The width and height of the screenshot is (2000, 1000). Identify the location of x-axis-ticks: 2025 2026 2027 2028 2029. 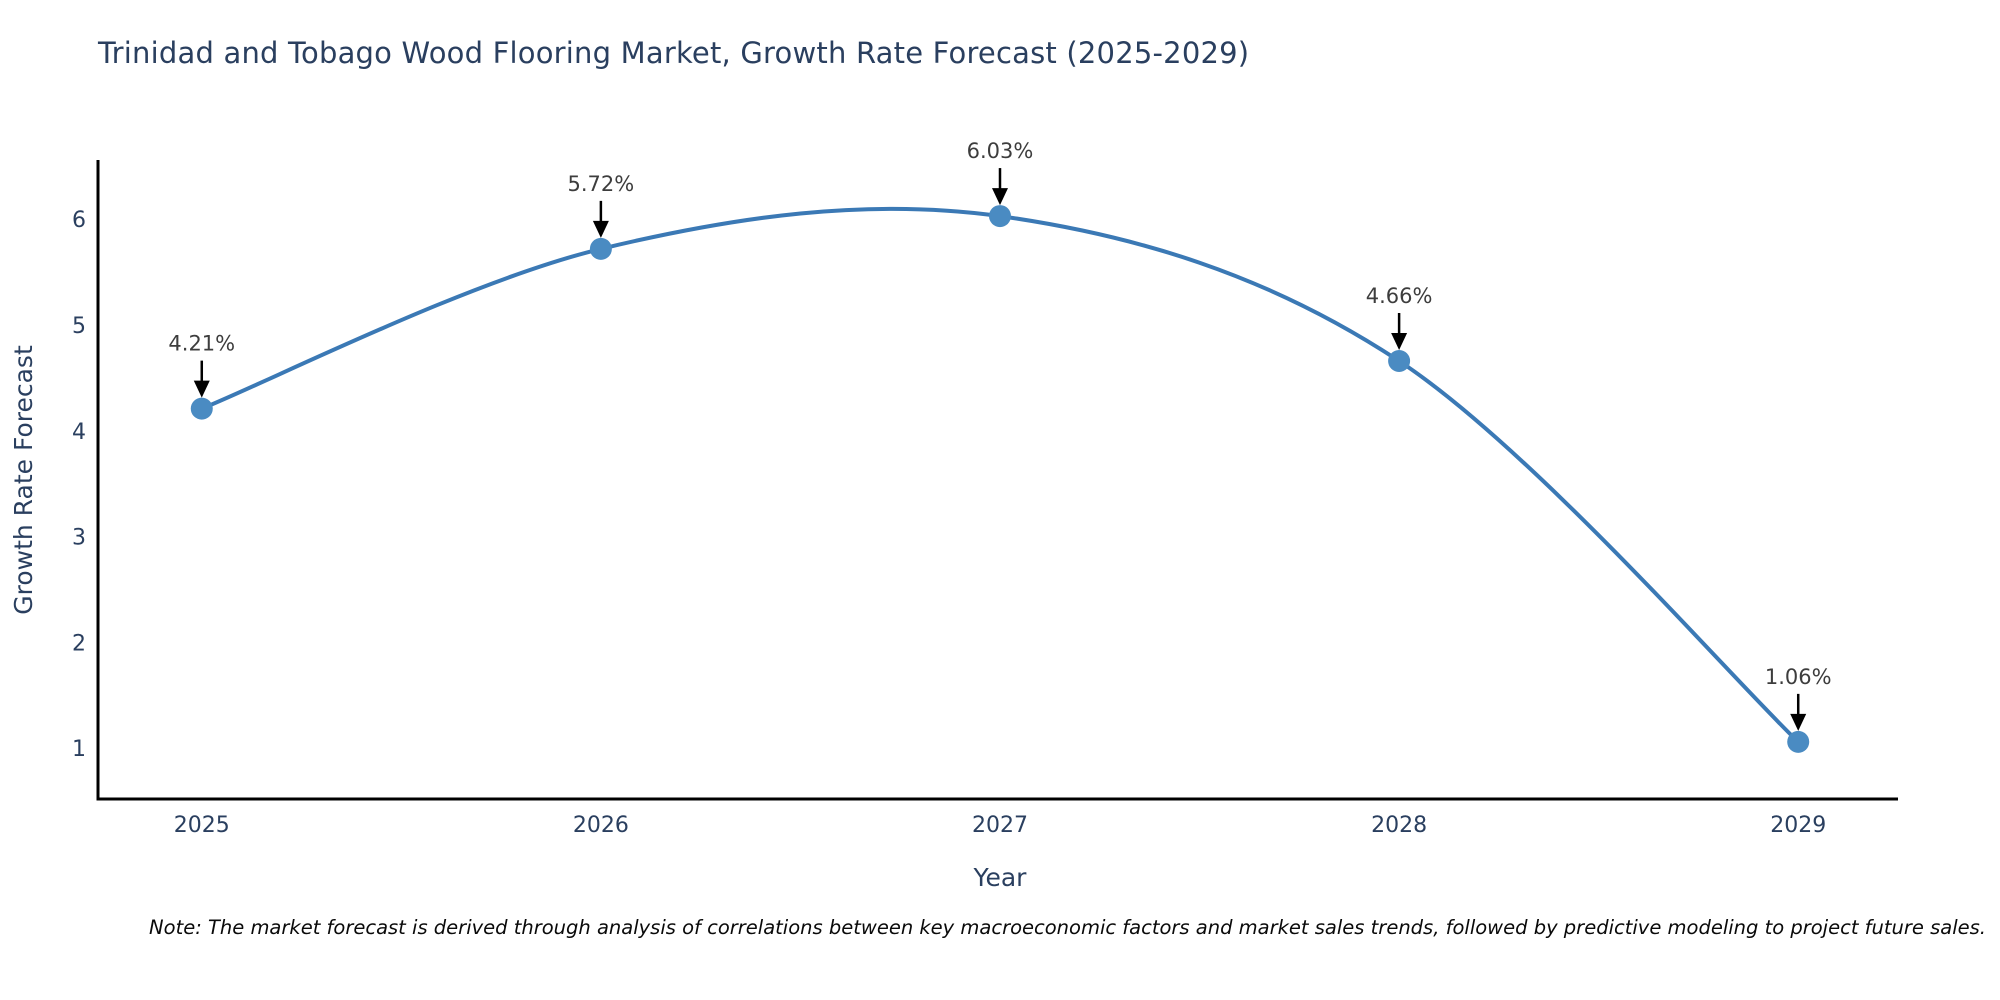
(1000, 825).